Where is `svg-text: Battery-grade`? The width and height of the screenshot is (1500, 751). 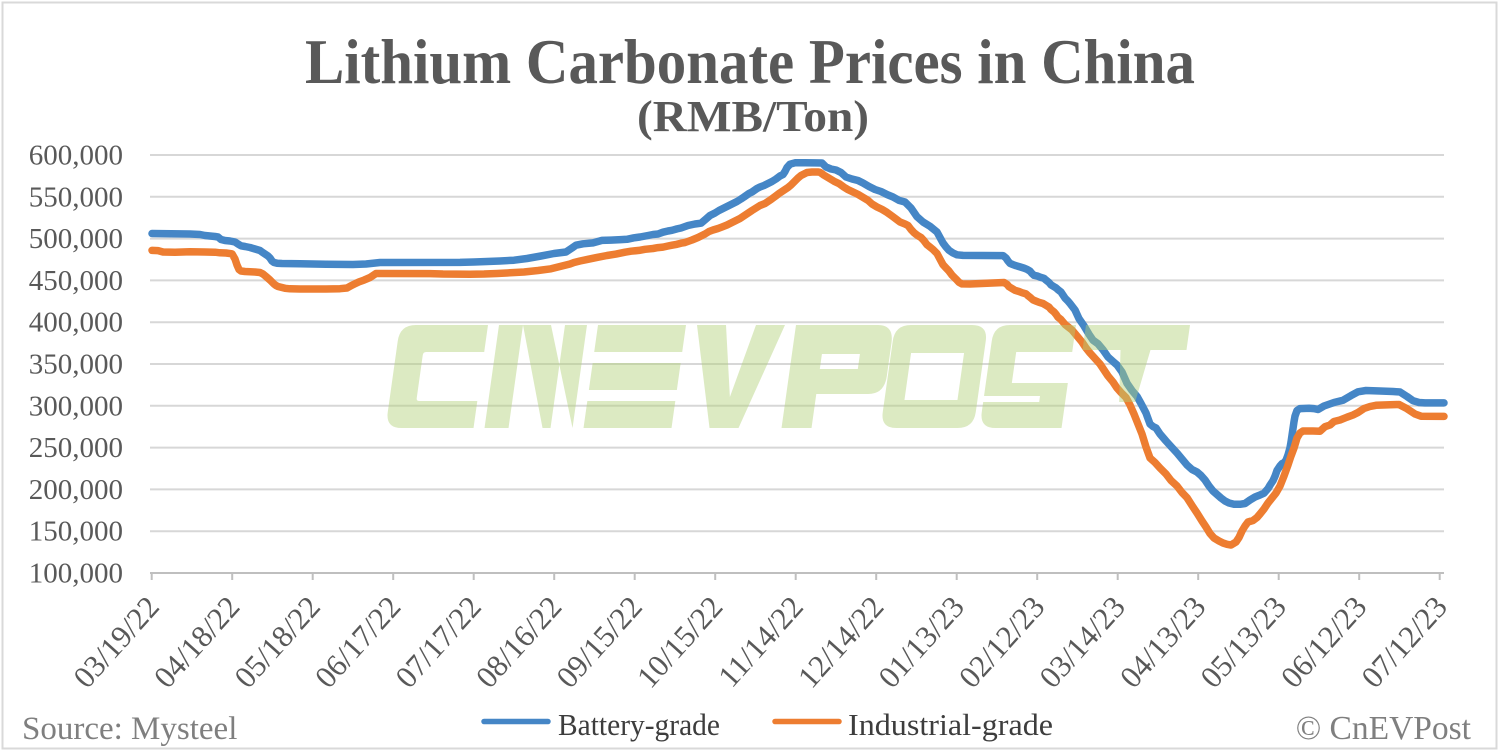 svg-text: Battery-grade is located at coordinates (639, 725).